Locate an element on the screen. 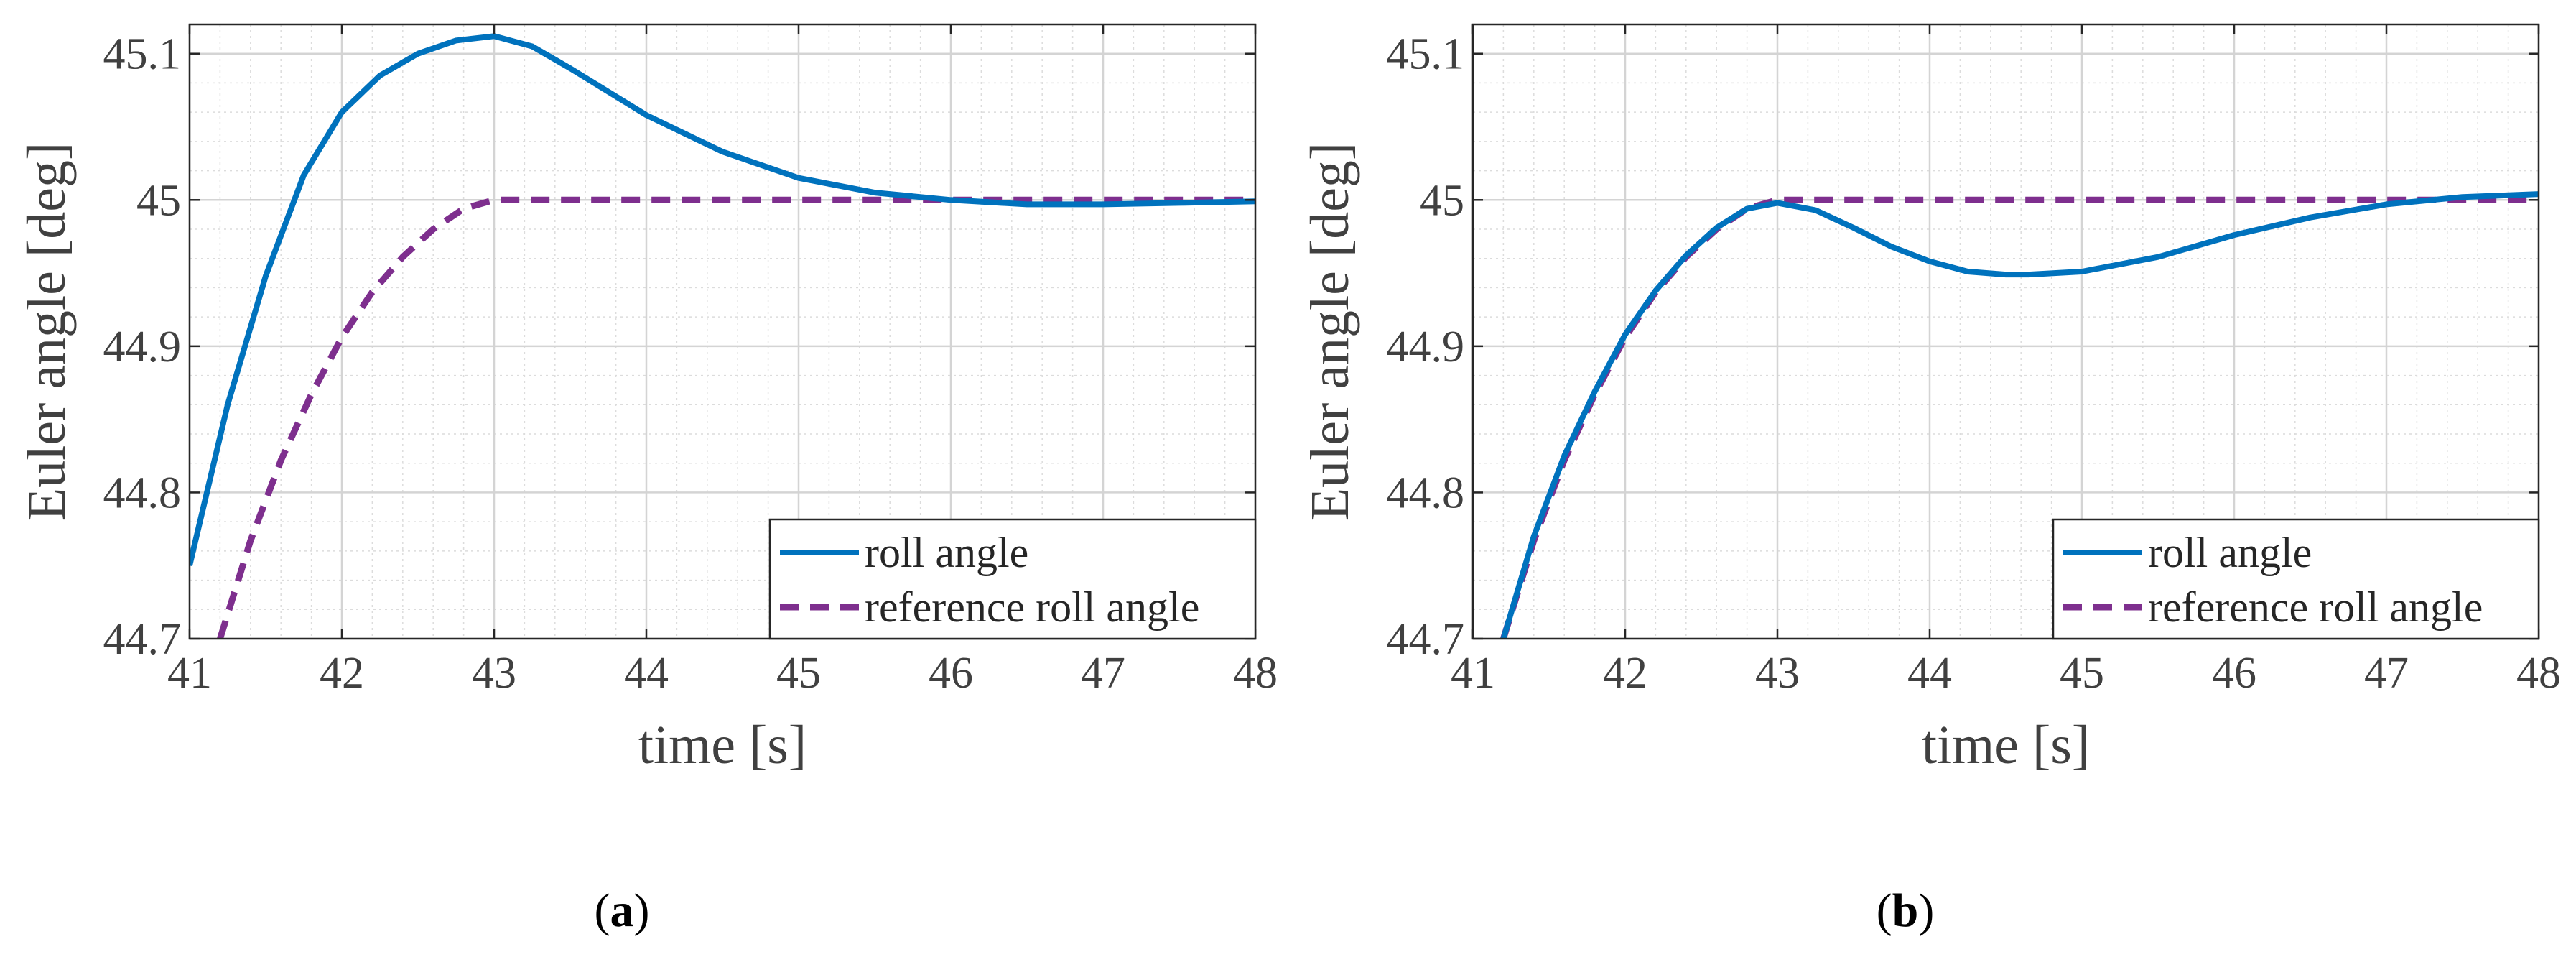 The height and width of the screenshot is (957, 2576). panel-caption-letter: a is located at coordinates (622, 910).